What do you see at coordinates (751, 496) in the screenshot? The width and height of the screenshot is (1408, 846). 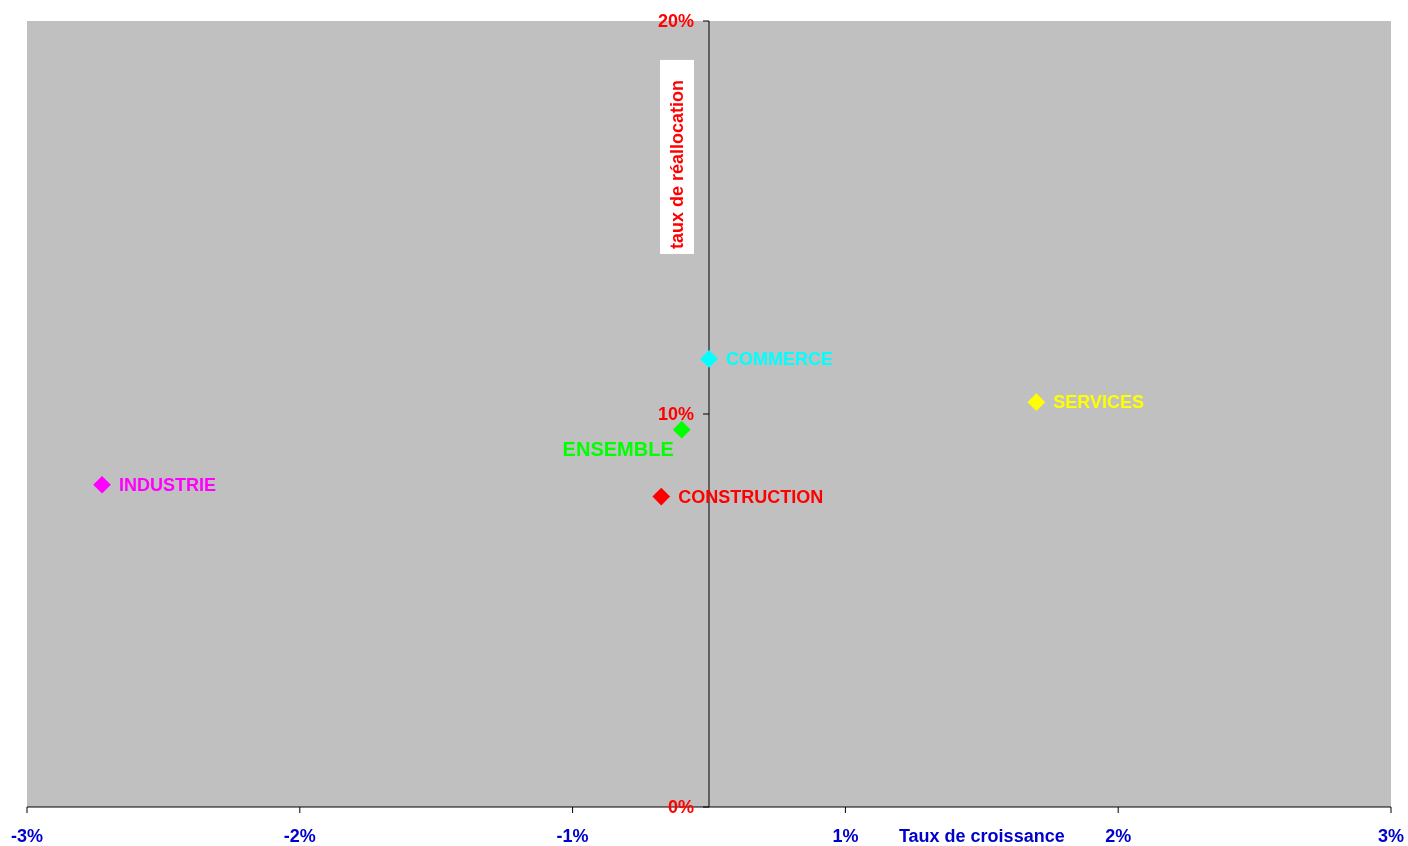 I see `series-label: CONSTRUCTION` at bounding box center [751, 496].